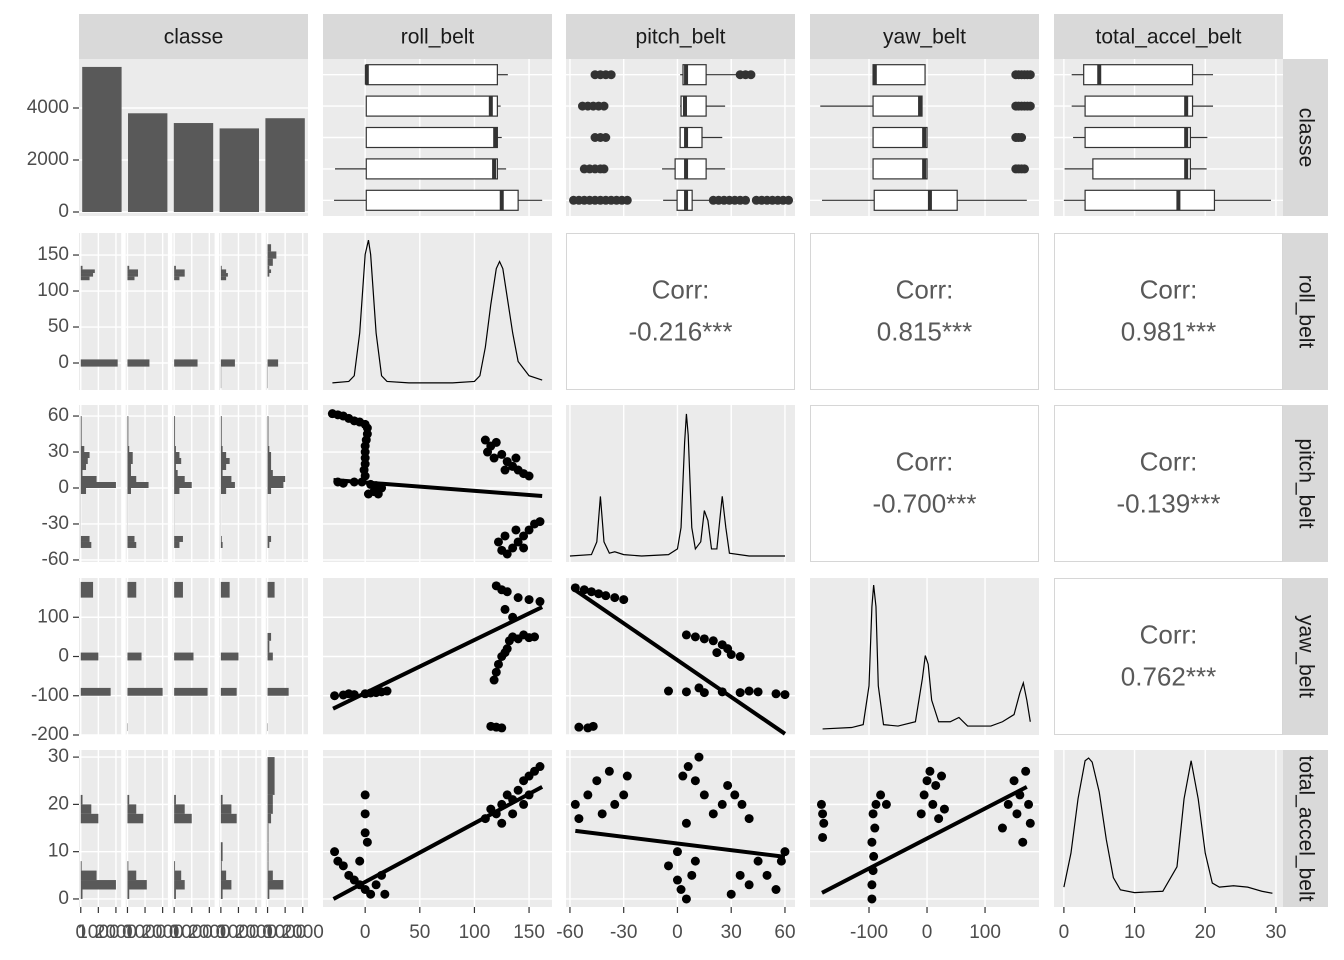 This screenshot has width=1344, height=960. What do you see at coordinates (55, 559) in the screenshot?
I see `y-tick-label: -60` at bounding box center [55, 559].